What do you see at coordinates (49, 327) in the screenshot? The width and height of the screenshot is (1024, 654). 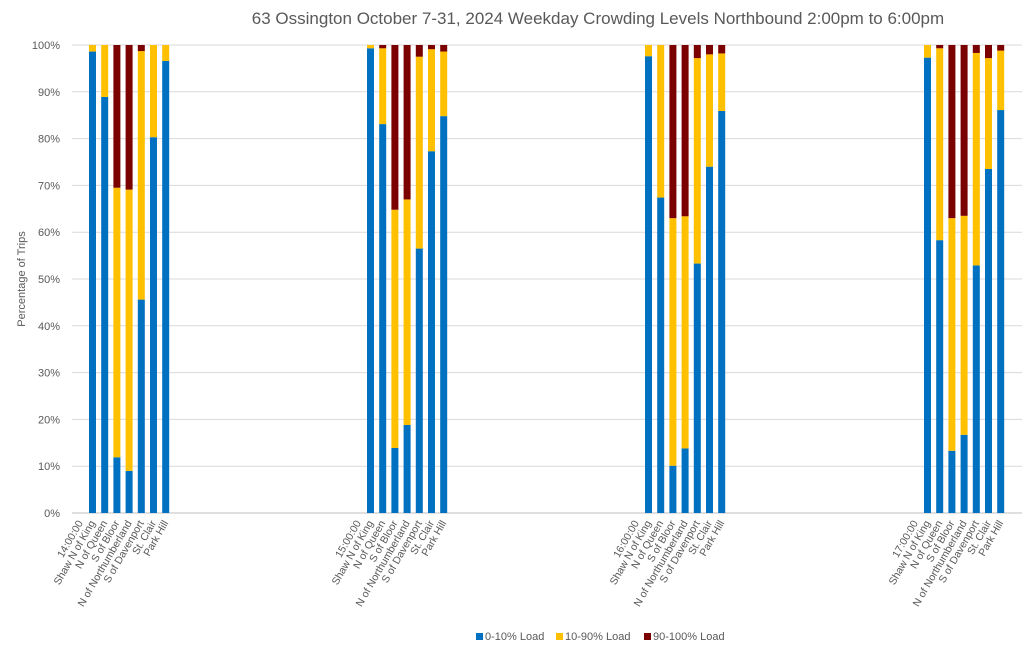 I see `y-tick-label: 40%` at bounding box center [49, 327].